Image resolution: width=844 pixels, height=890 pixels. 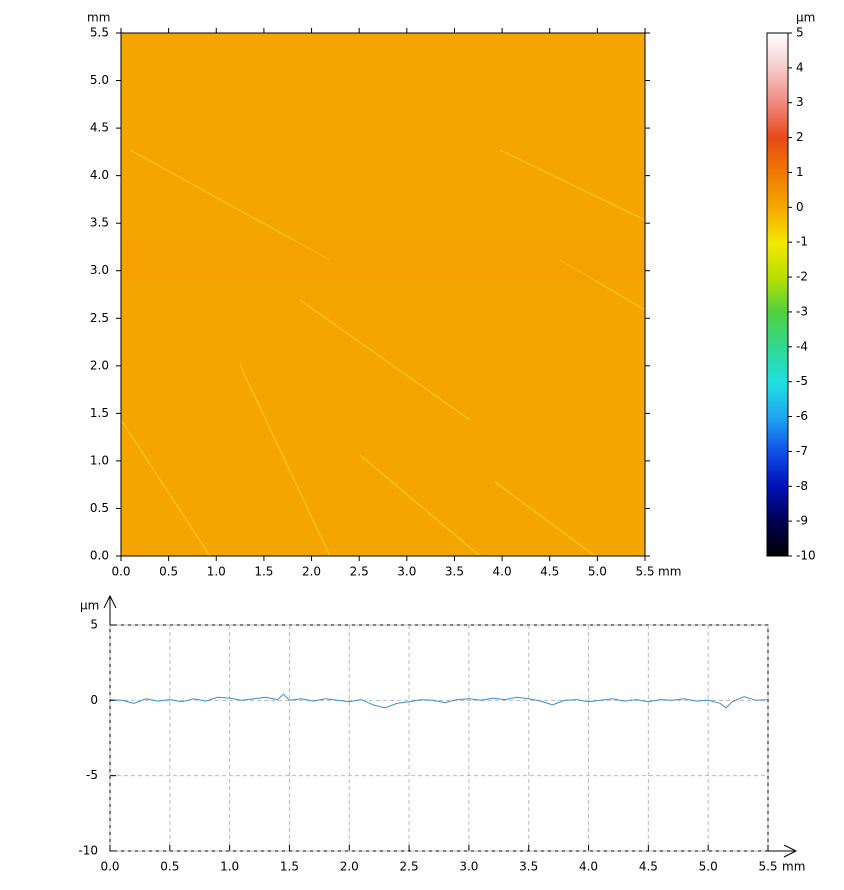 I want to click on y-tick-label: 2.5, so click(x=99, y=318).